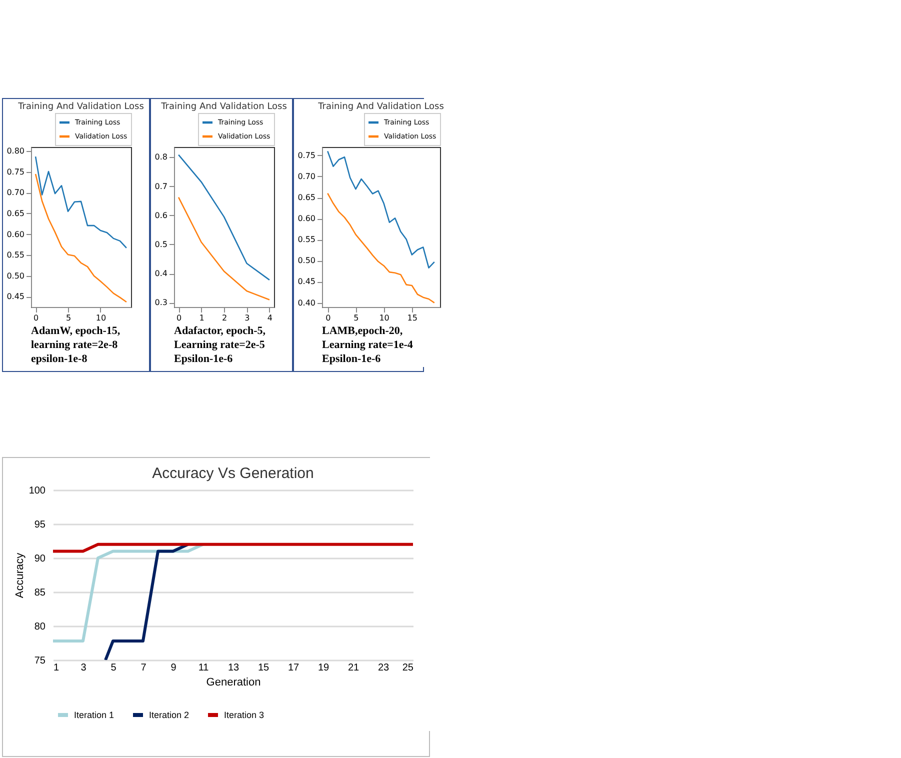  I want to click on y-tick-label: 0.80, so click(15, 151).